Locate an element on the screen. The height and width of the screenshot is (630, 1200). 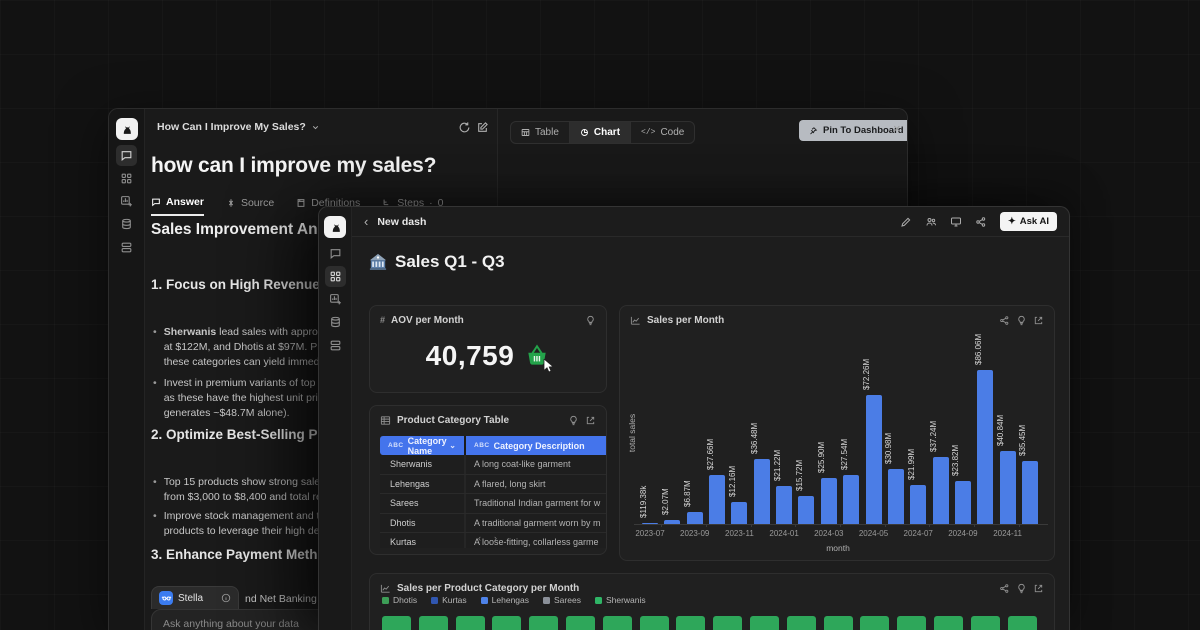
column-header-description: ABC Category Description is located at coordinates (536, 445).